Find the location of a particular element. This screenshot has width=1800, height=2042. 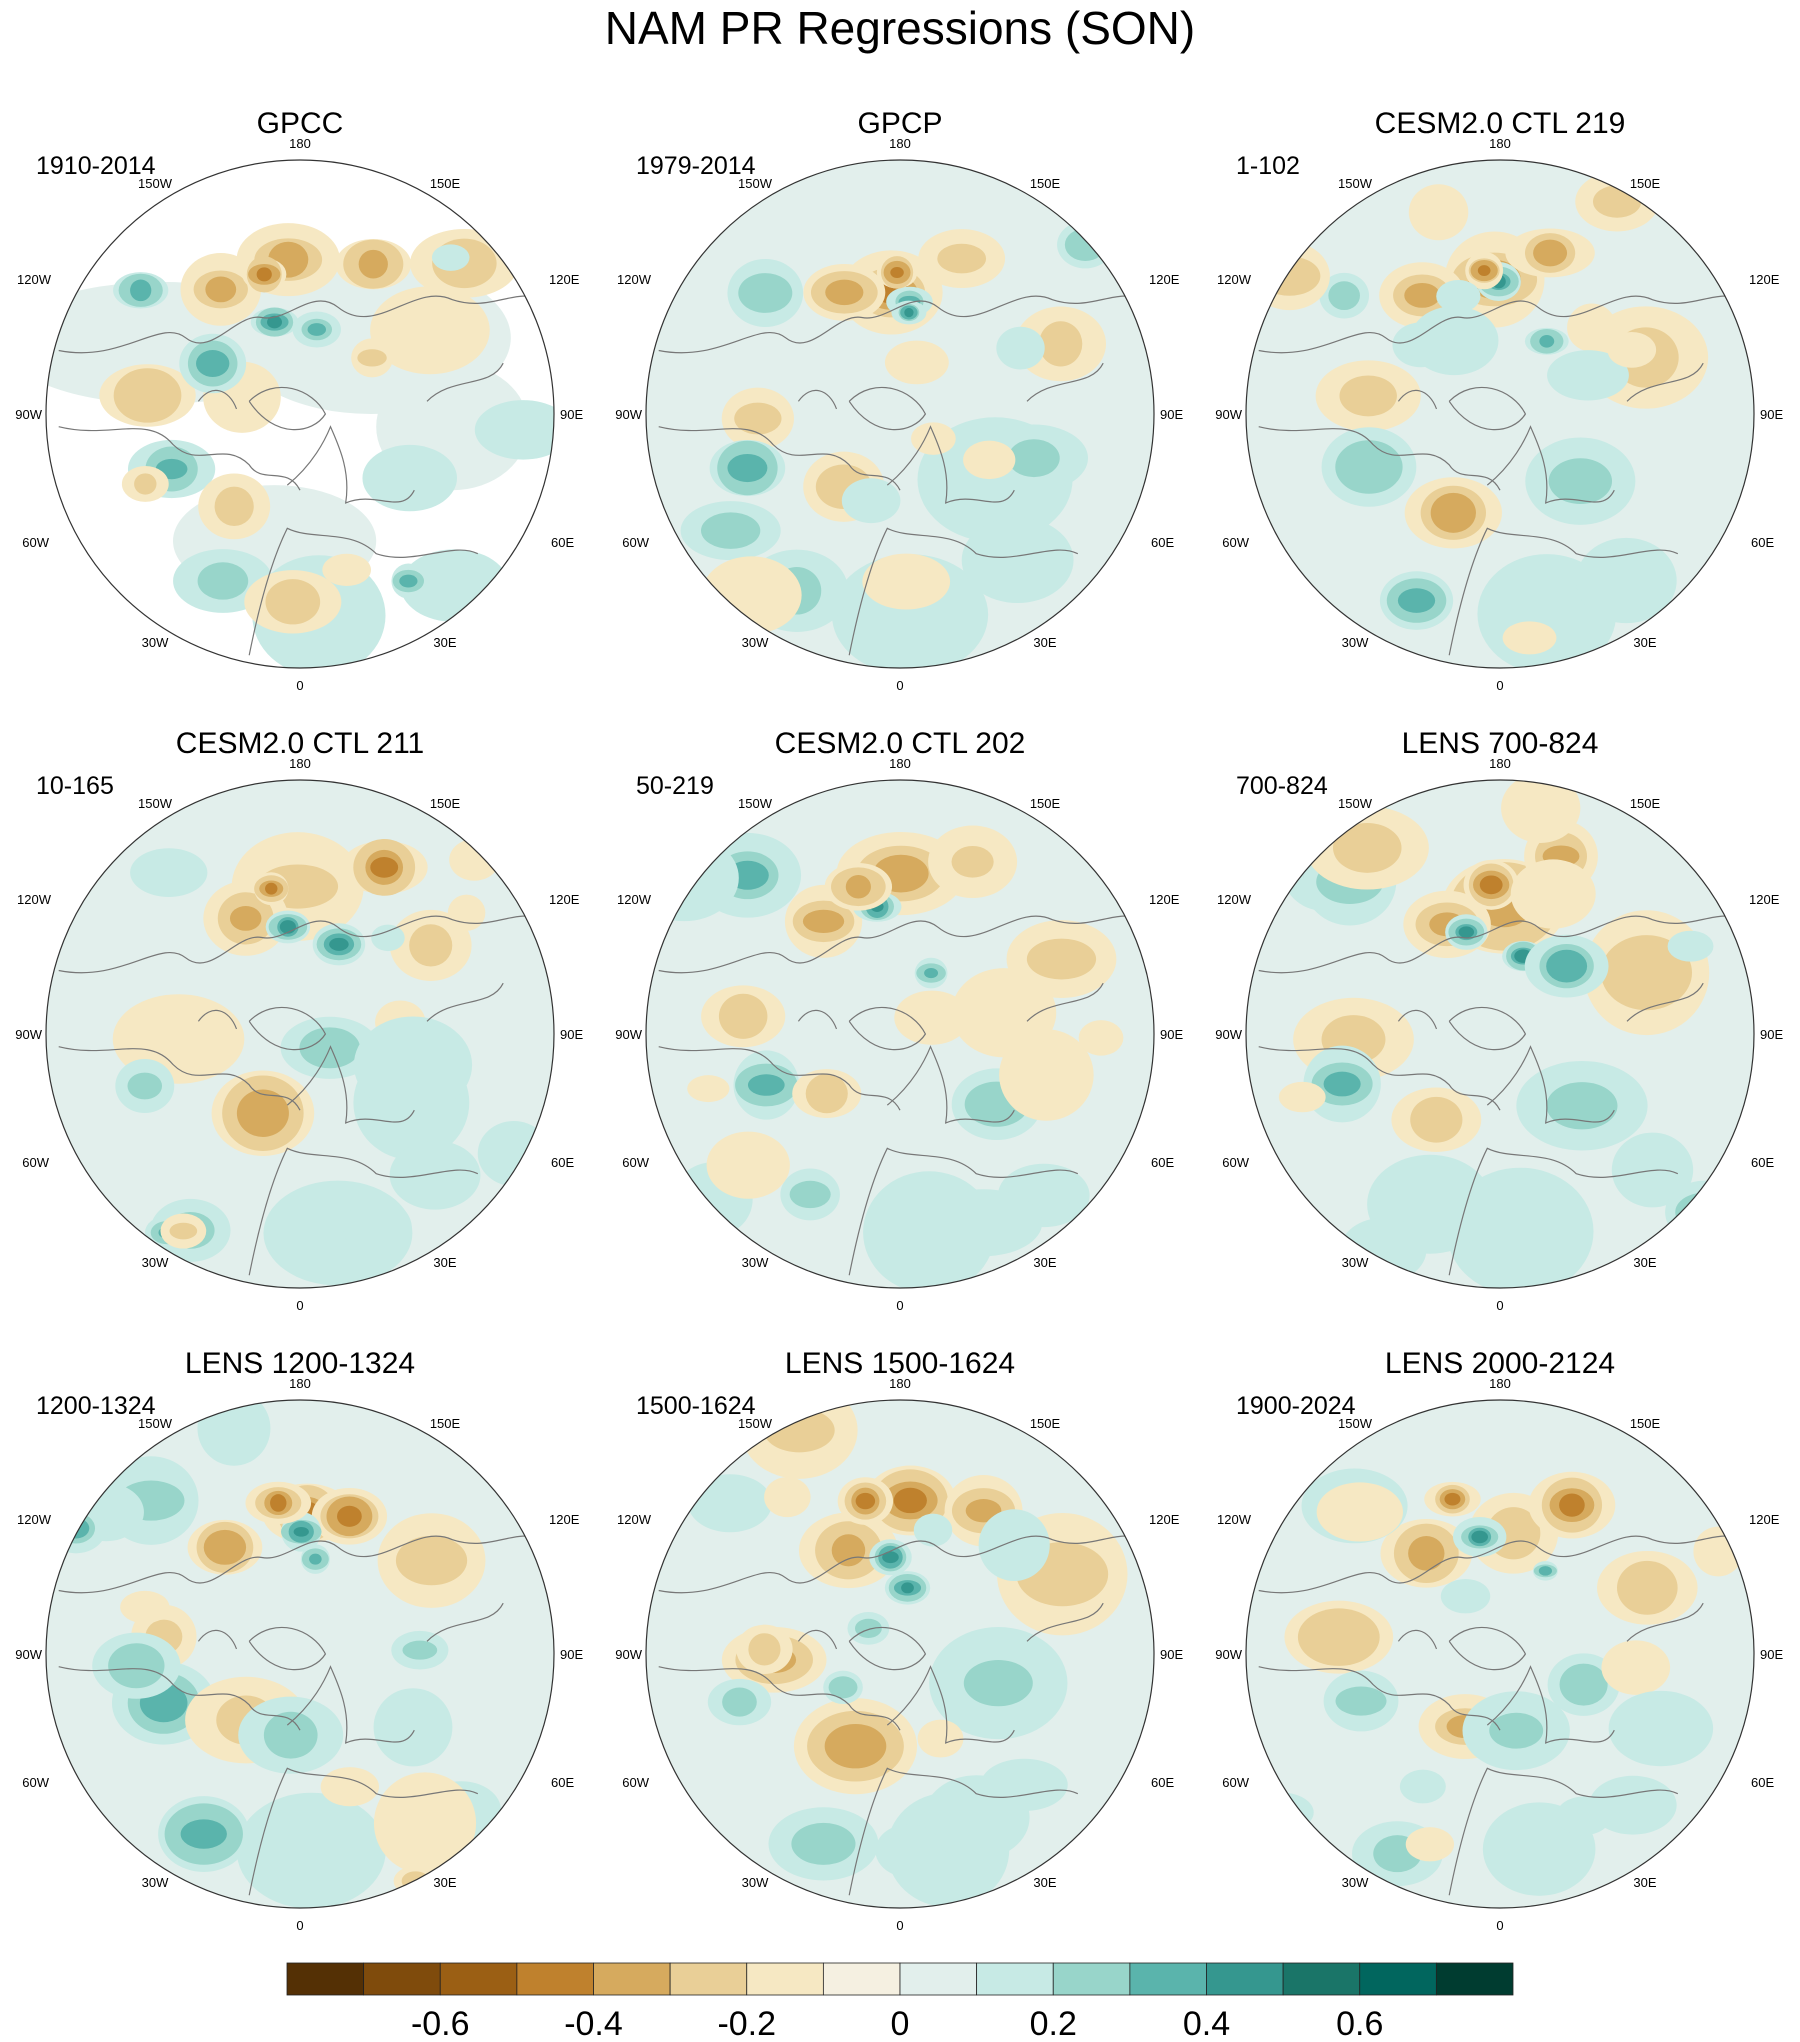

panel-period: 1-102 is located at coordinates (1268, 166).